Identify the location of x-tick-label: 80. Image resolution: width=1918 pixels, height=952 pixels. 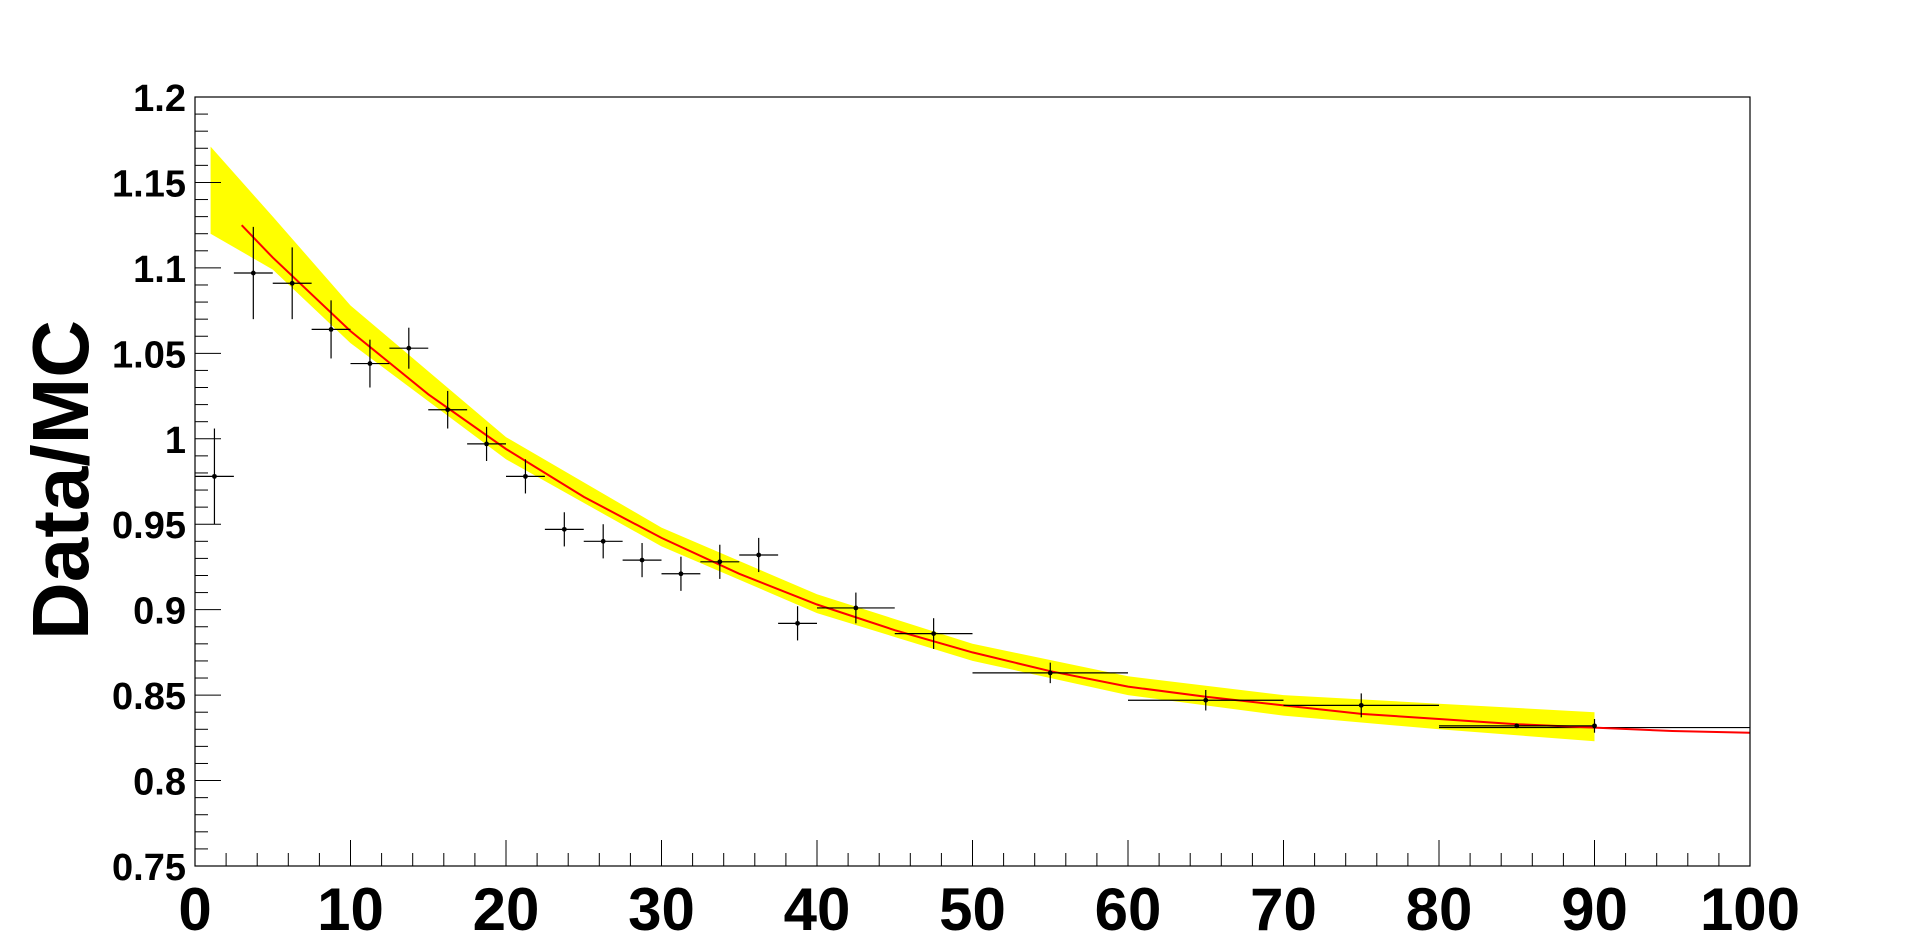
(1439, 909).